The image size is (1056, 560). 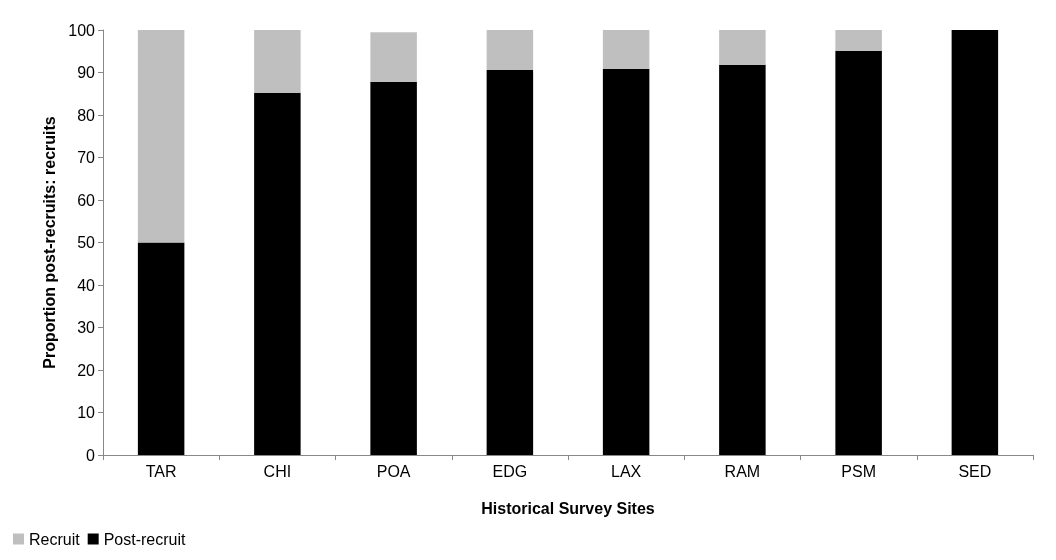 I want to click on y-tick-label: 0, so click(x=91, y=455).